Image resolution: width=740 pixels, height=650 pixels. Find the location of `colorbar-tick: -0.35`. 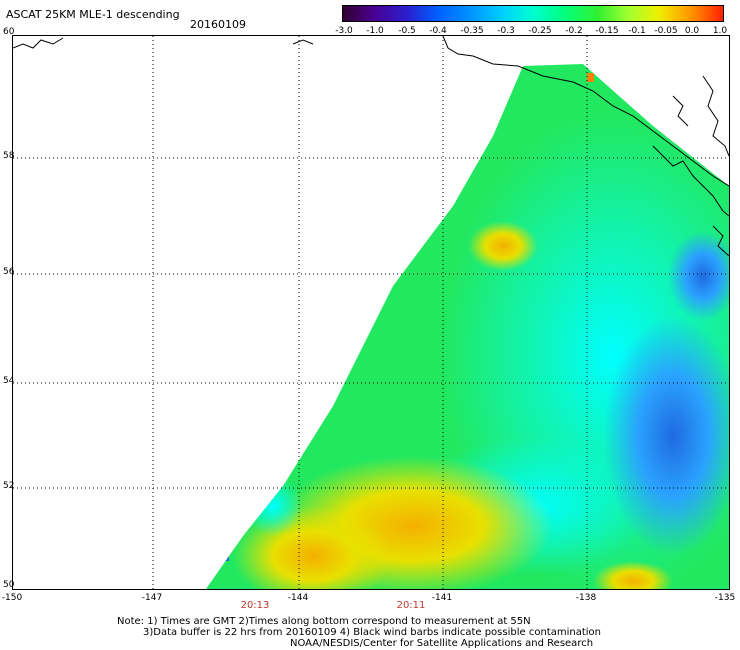

colorbar-tick: -0.35 is located at coordinates (472, 31).